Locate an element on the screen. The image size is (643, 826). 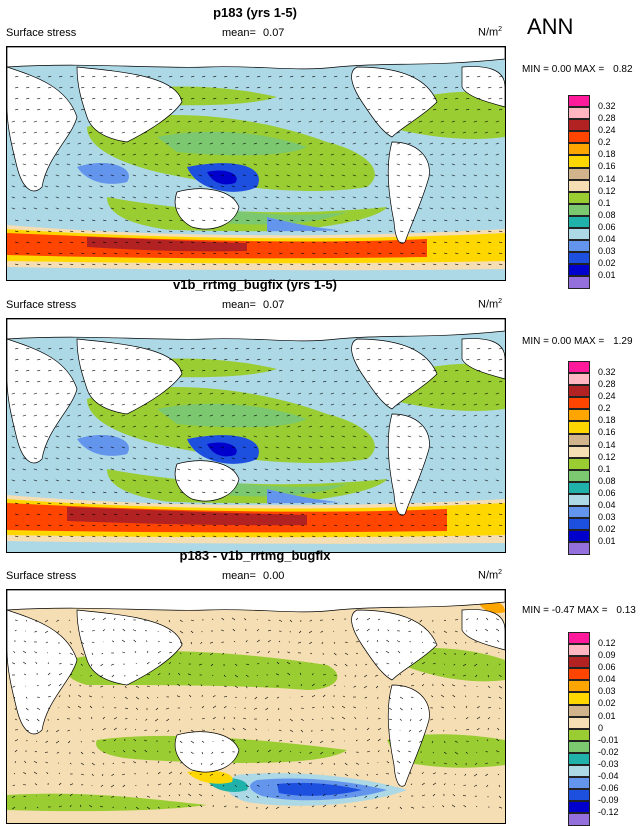
panel-2-mean: mean= 0.07 is located at coordinates (253, 305).